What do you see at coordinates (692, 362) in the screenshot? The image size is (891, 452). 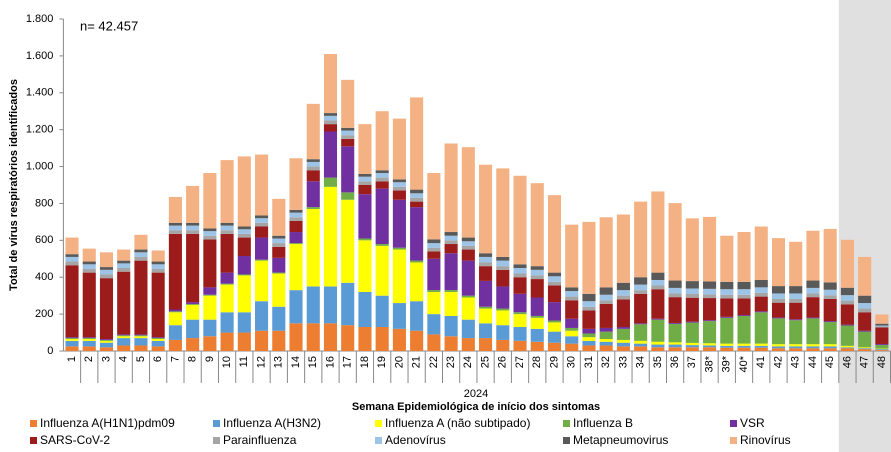 I see `x-tick-label: 37` at bounding box center [692, 362].